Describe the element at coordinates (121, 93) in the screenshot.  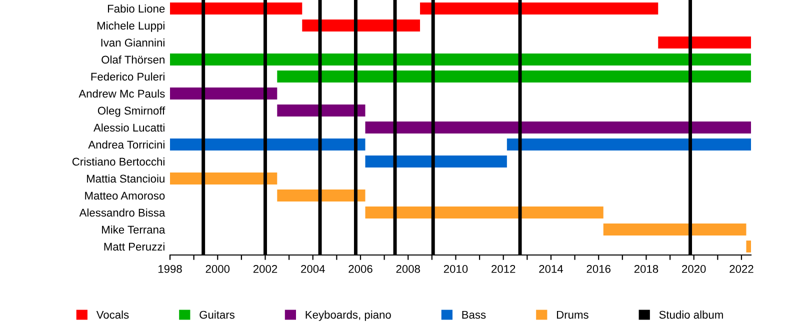
I see `y-tick-label: Andrew Mc Pauls` at that location.